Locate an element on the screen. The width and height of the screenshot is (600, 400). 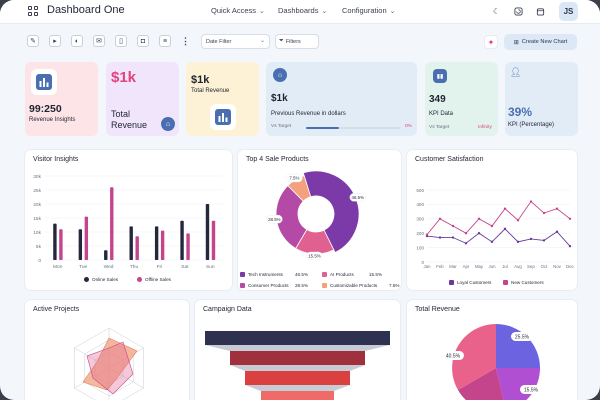
x-tick-label: Mon is located at coordinates (58, 267).